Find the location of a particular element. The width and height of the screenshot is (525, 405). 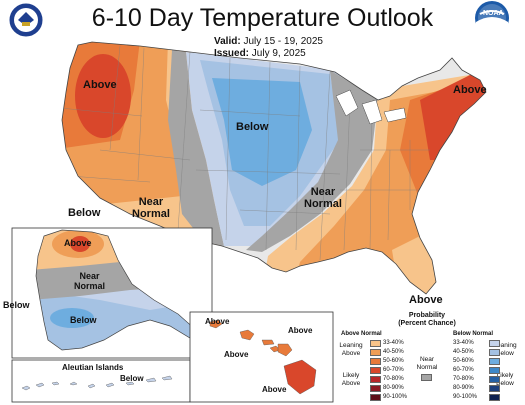

above-legend-range: 50-60% is located at coordinates (393, 361).